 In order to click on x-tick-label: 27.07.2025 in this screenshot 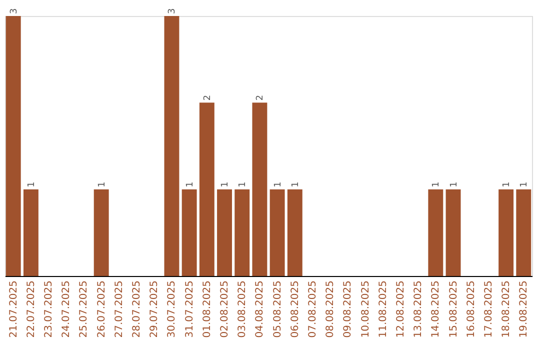, I will do `click(119, 309)`.